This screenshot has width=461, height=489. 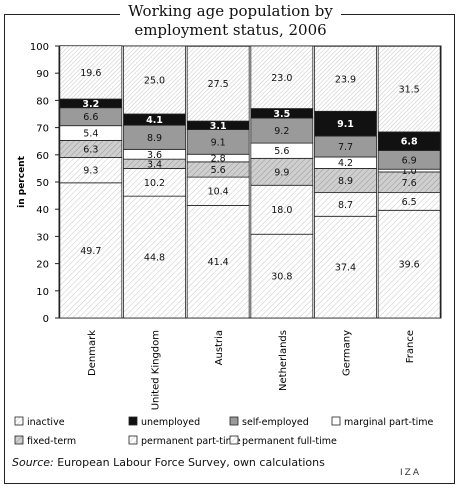 I want to click on title-line-2: employment status, 2006, so click(x=230, y=30).